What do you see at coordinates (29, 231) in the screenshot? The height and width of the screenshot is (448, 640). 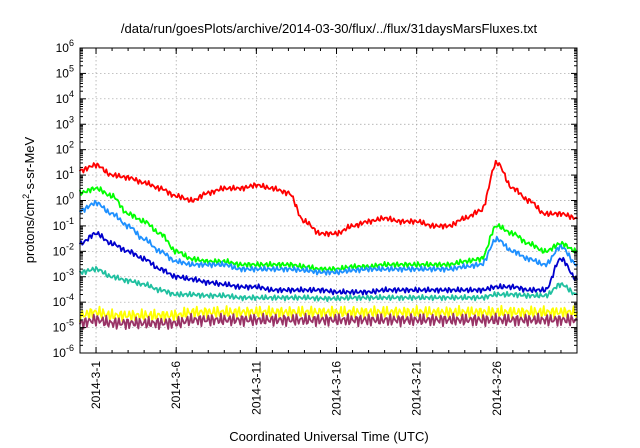 I see `y-axis-label-base: protons/cm` at bounding box center [29, 231].